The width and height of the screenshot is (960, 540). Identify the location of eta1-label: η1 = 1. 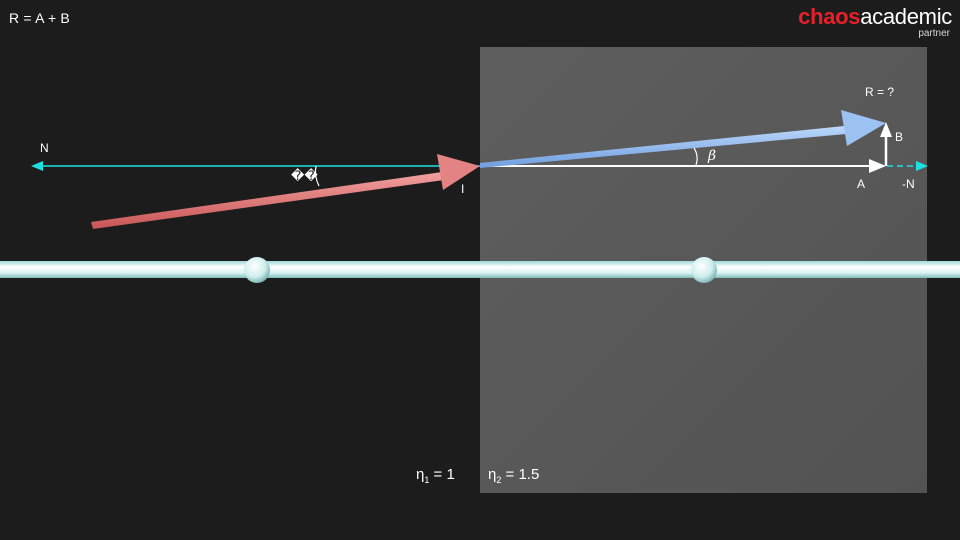
(435, 475).